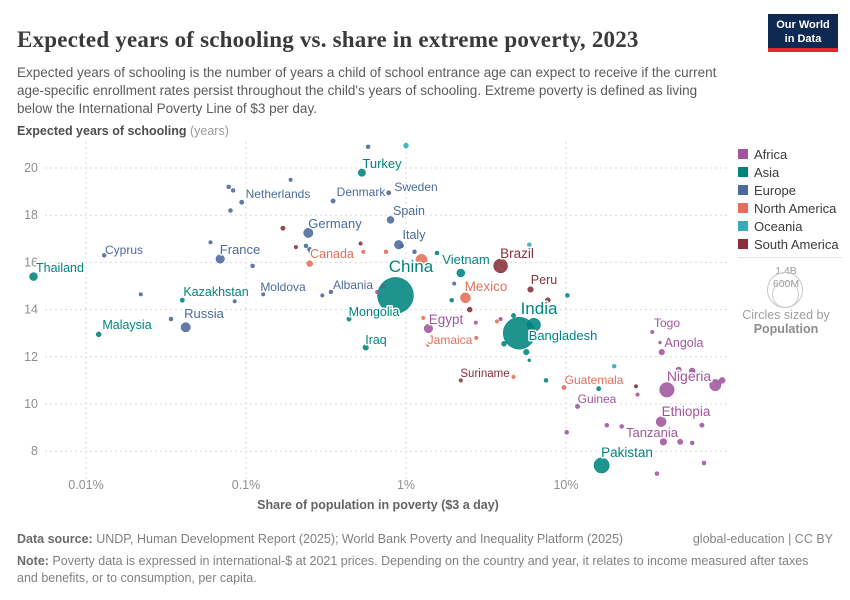  What do you see at coordinates (661, 352) in the screenshot?
I see `point-angola` at bounding box center [661, 352].